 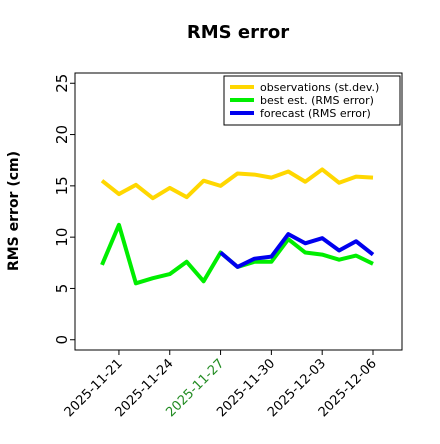 What do you see at coordinates (315, 113) in the screenshot?
I see `legend-label: forecast (RMS error)` at bounding box center [315, 113].